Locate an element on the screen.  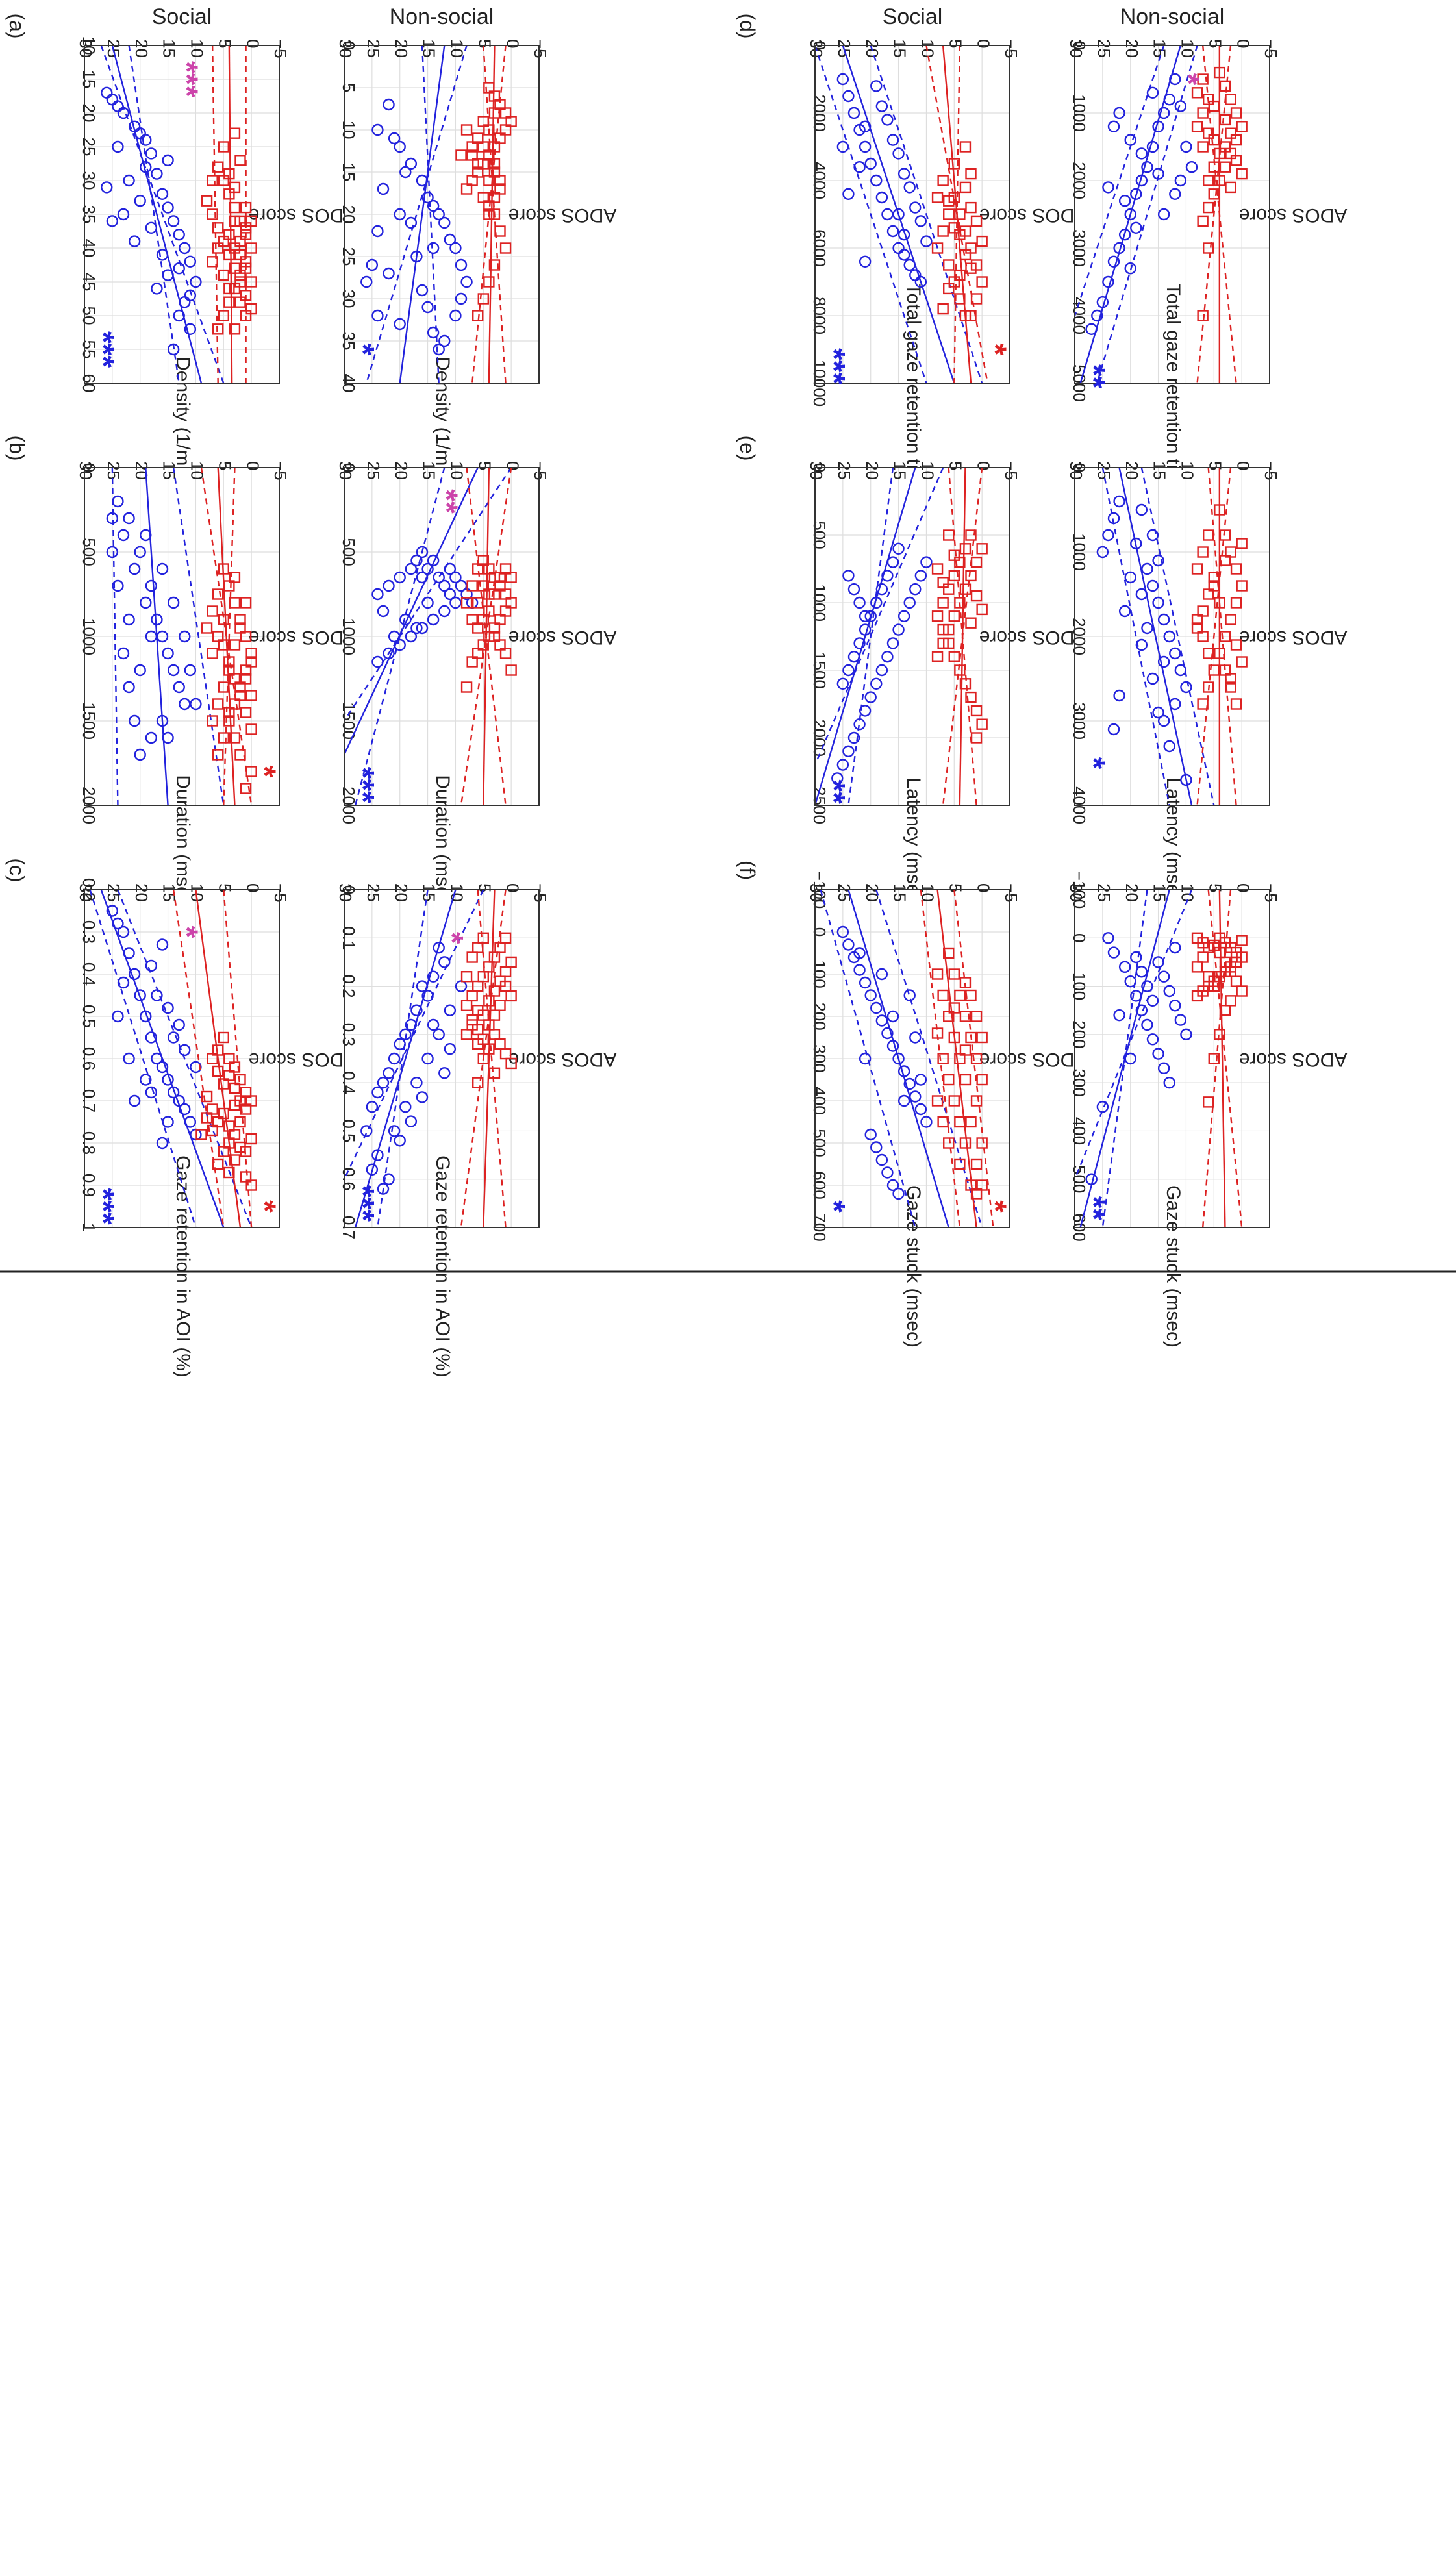
tick-label: 0.4 is located at coordinates (348, 1082).